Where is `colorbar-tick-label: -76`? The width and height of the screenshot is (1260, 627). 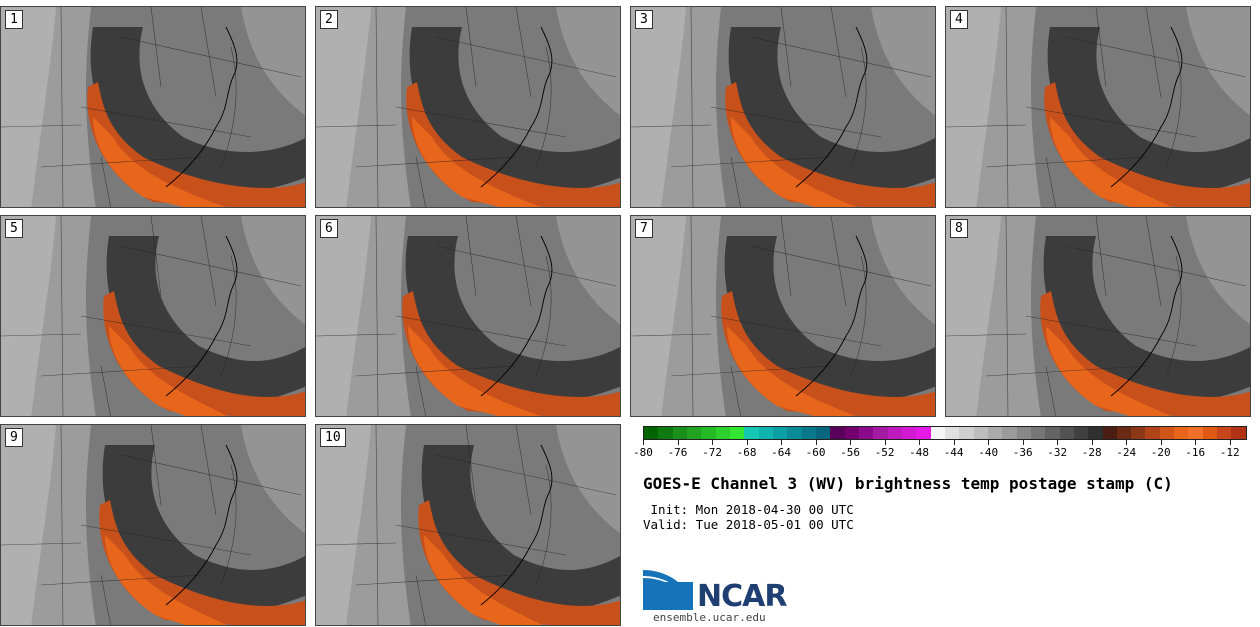
colorbar-tick-label: -76 is located at coordinates (677, 452).